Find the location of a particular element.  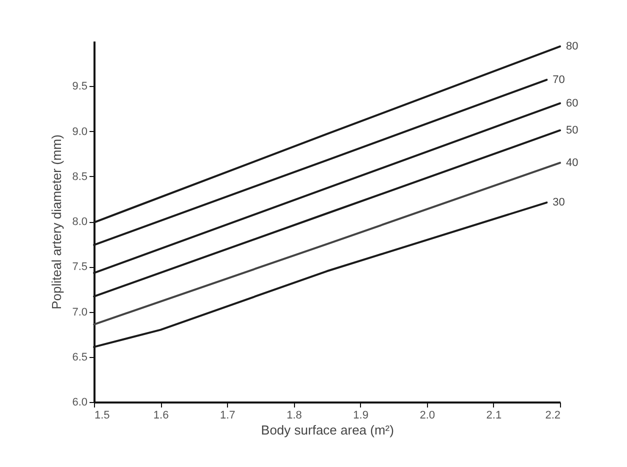

series-label: 80 is located at coordinates (572, 46).